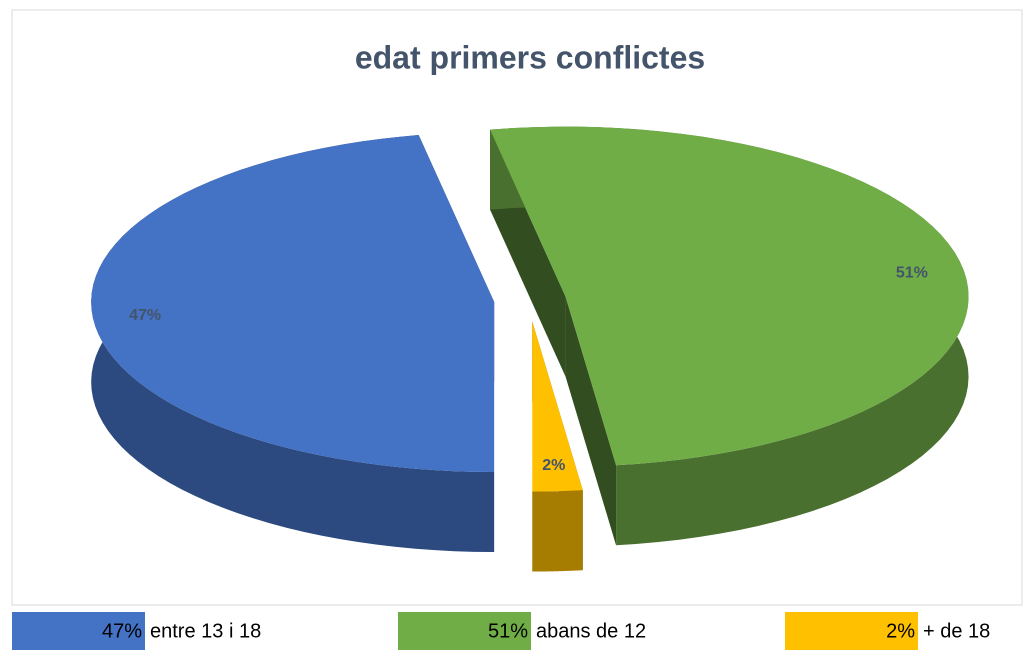  I want to click on legend-value: 47%, so click(122, 631).